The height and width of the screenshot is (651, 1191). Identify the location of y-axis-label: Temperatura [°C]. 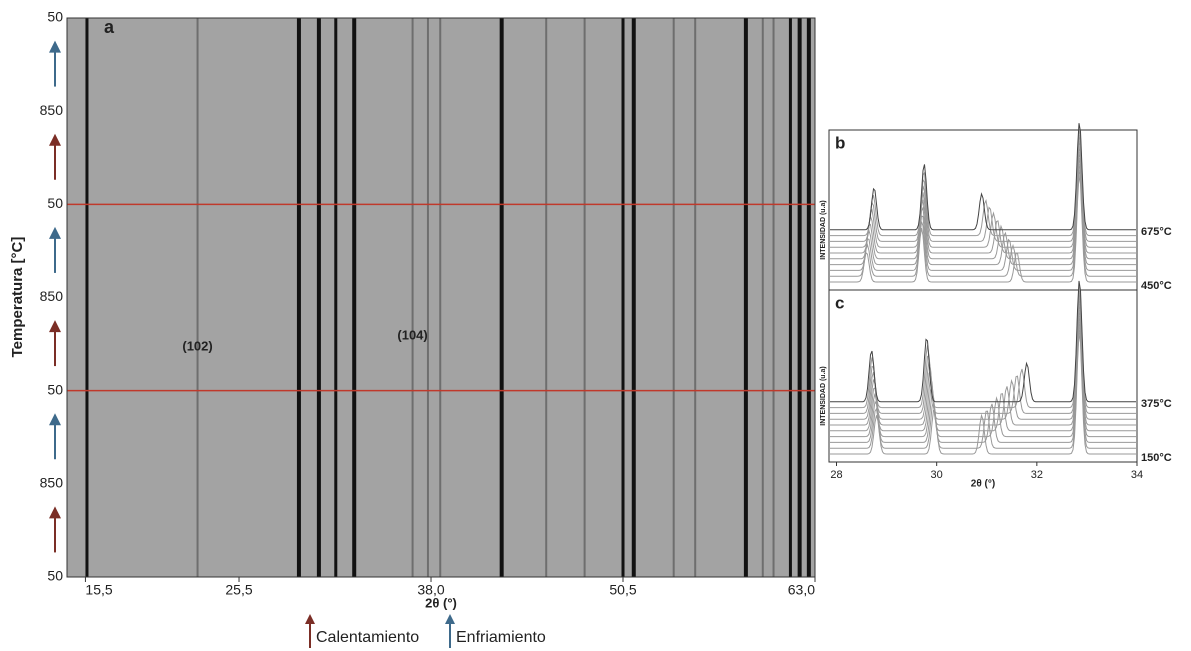
(17, 297).